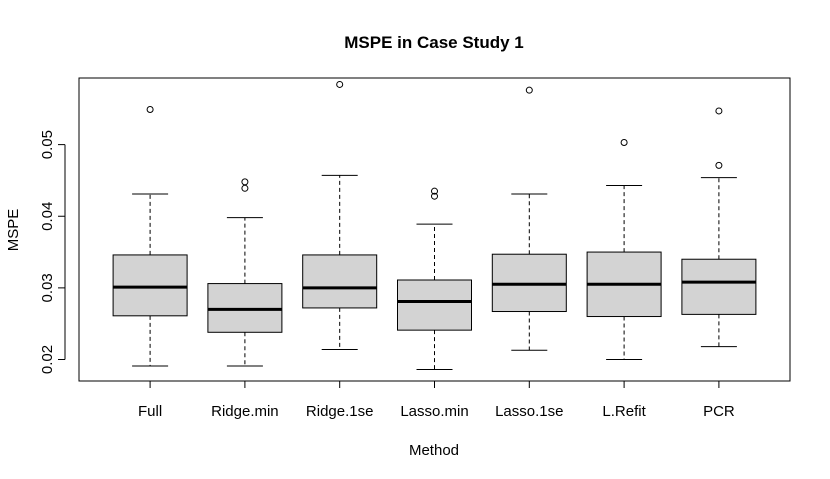 The height and width of the screenshot is (479, 830). What do you see at coordinates (245, 272) in the screenshot?
I see `box-ridge-min` at bounding box center [245, 272].